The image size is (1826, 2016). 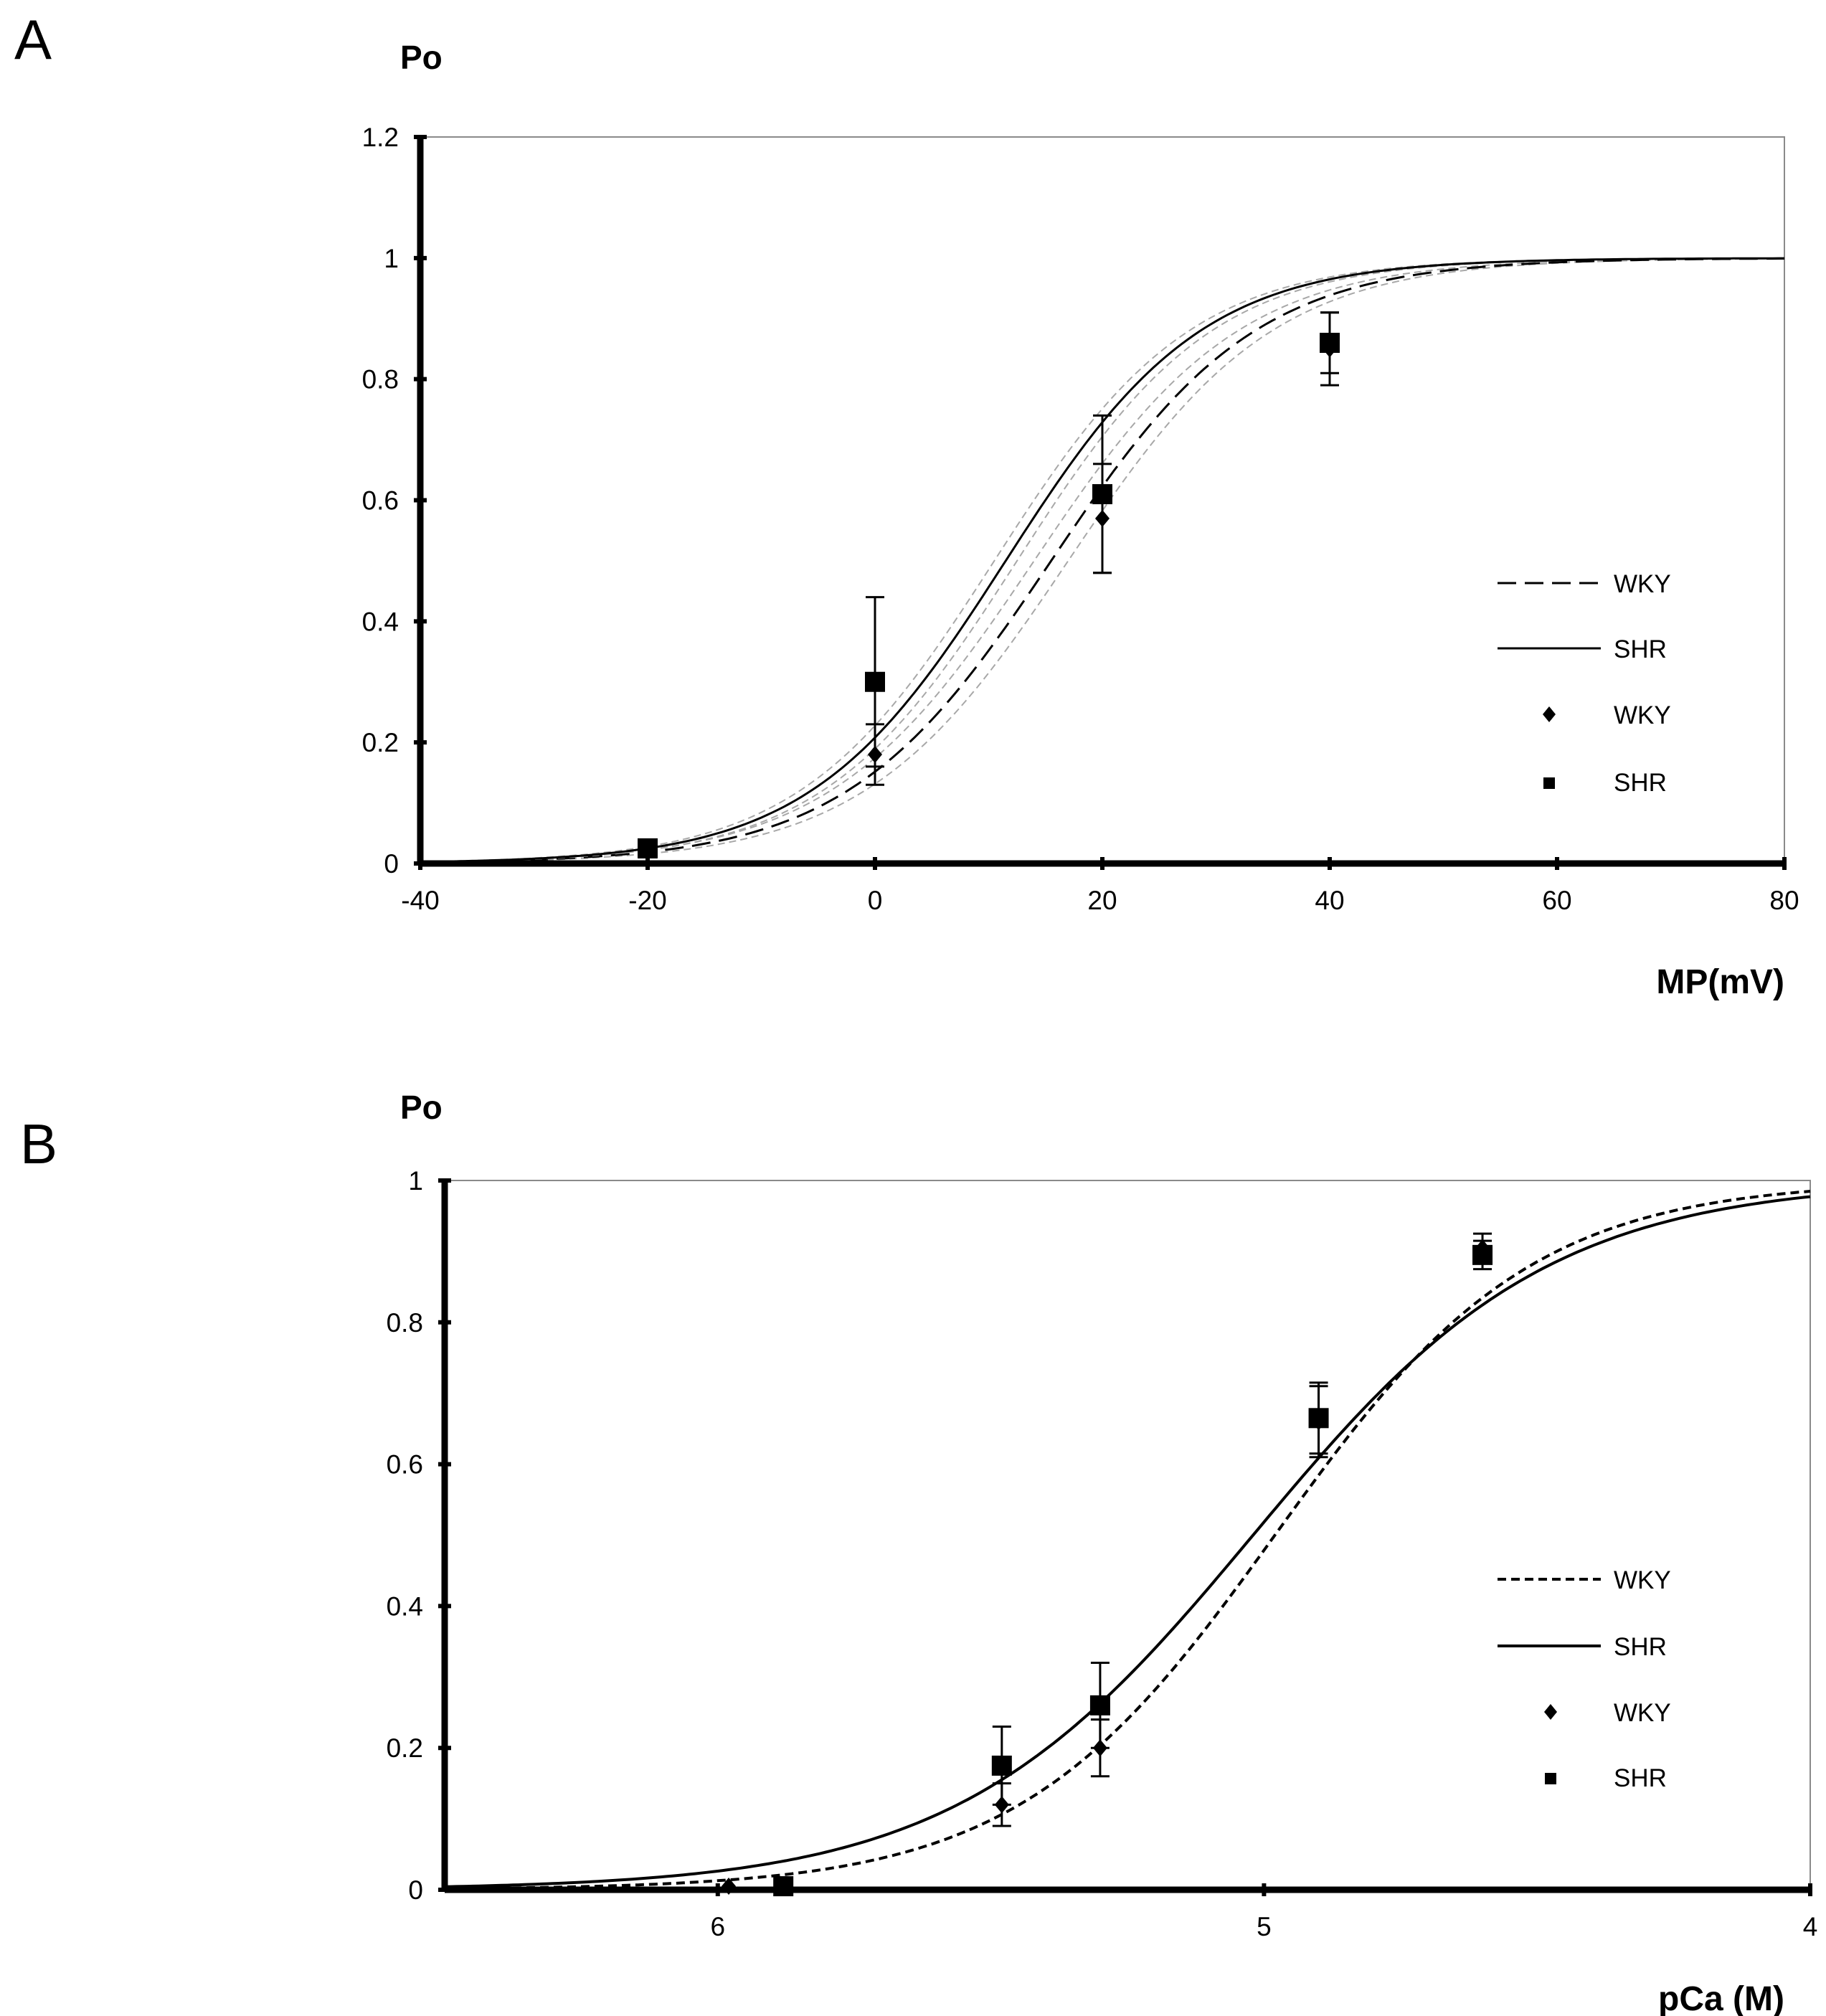 I want to click on panel-b-data-points, so click(x=1107, y=1564).